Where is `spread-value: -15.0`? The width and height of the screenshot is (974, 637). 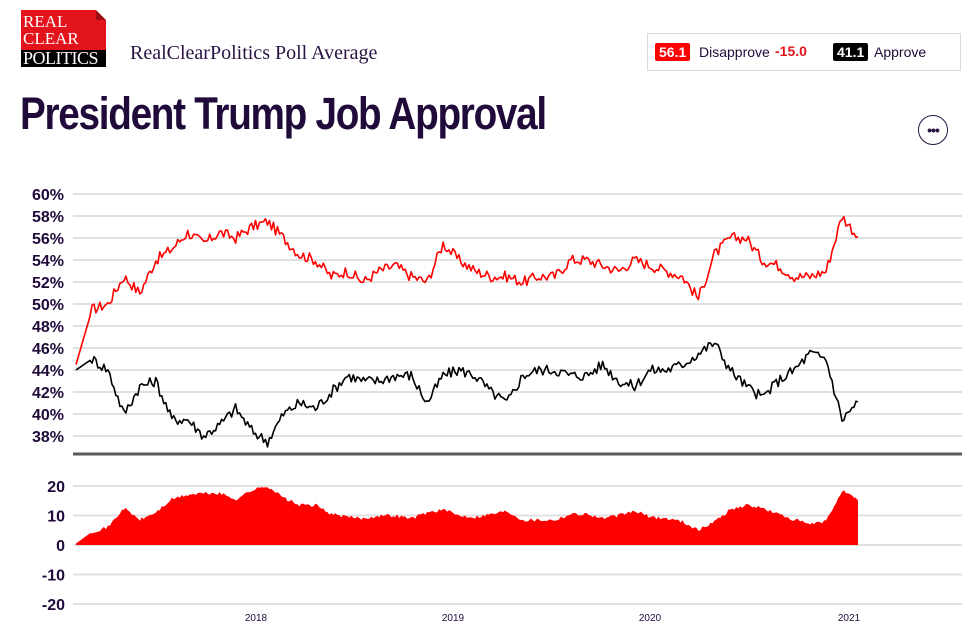 spread-value: -15.0 is located at coordinates (791, 51).